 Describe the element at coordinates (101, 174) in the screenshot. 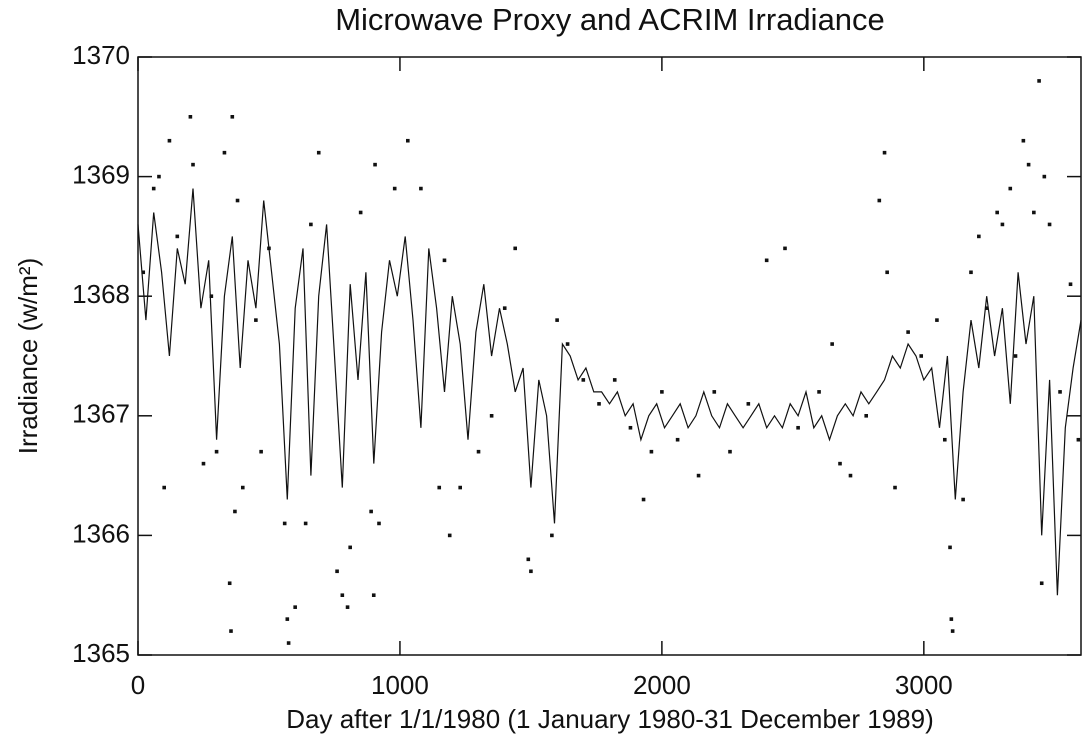

I see `y-tick-label: 1369` at that location.